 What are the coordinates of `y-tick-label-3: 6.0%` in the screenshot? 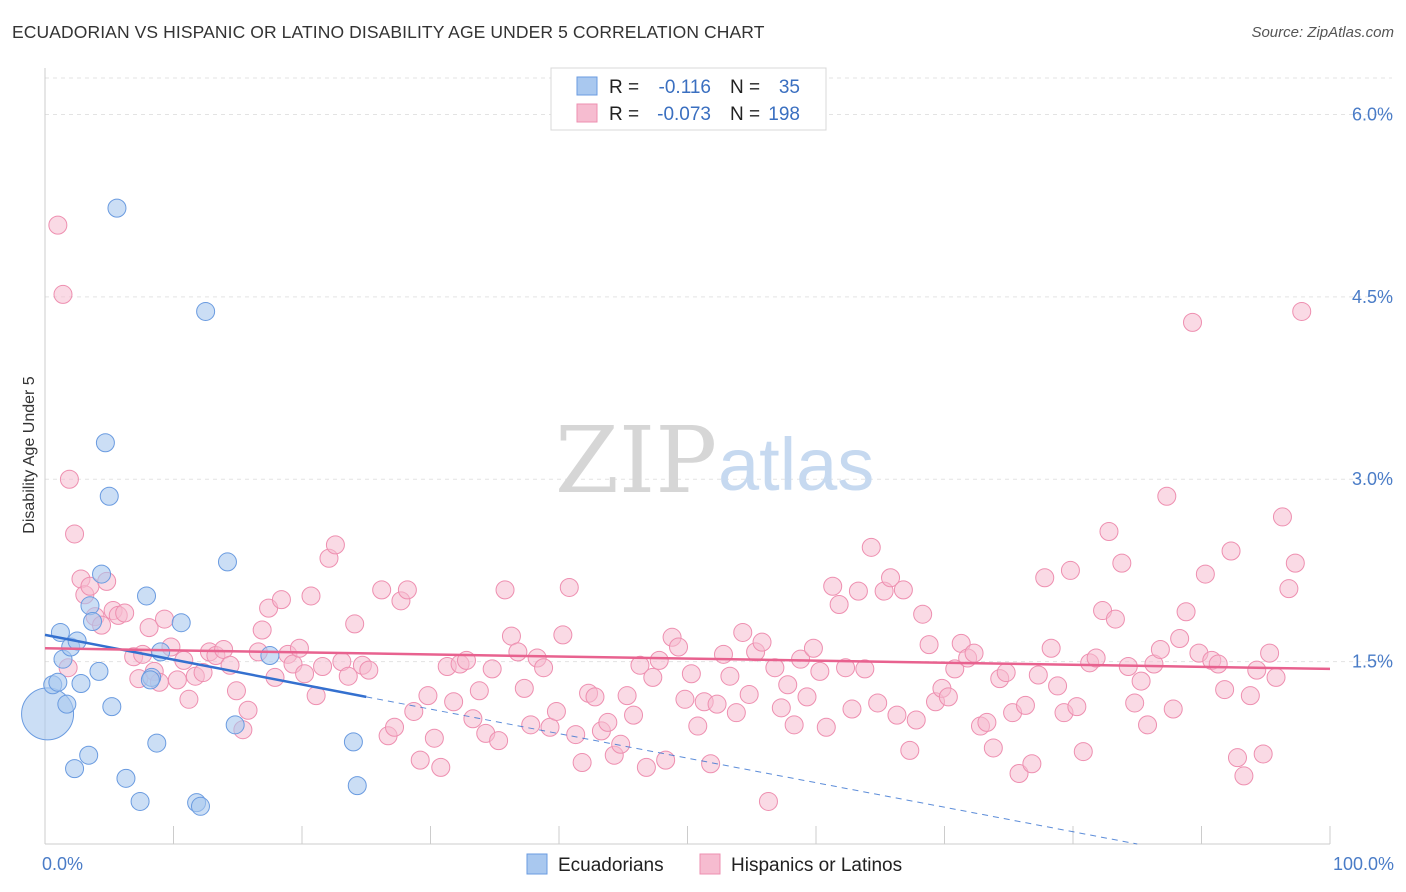 It's located at (1372, 114).